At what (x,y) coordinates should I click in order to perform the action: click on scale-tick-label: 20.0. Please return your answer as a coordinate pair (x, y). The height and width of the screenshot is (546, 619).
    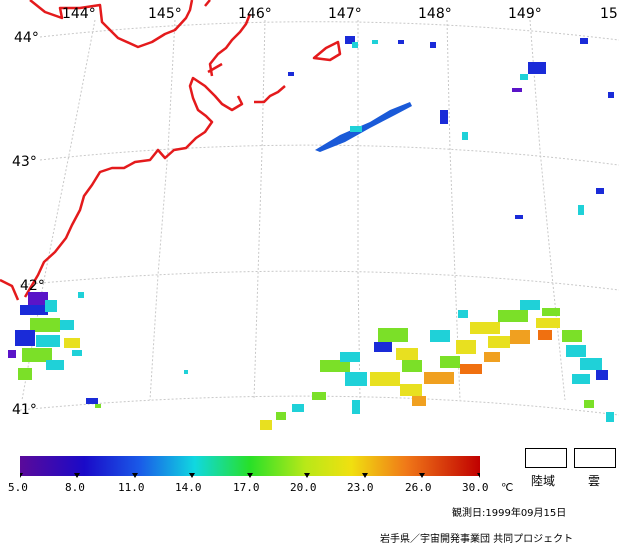
    Looking at the image, I should click on (303, 487).